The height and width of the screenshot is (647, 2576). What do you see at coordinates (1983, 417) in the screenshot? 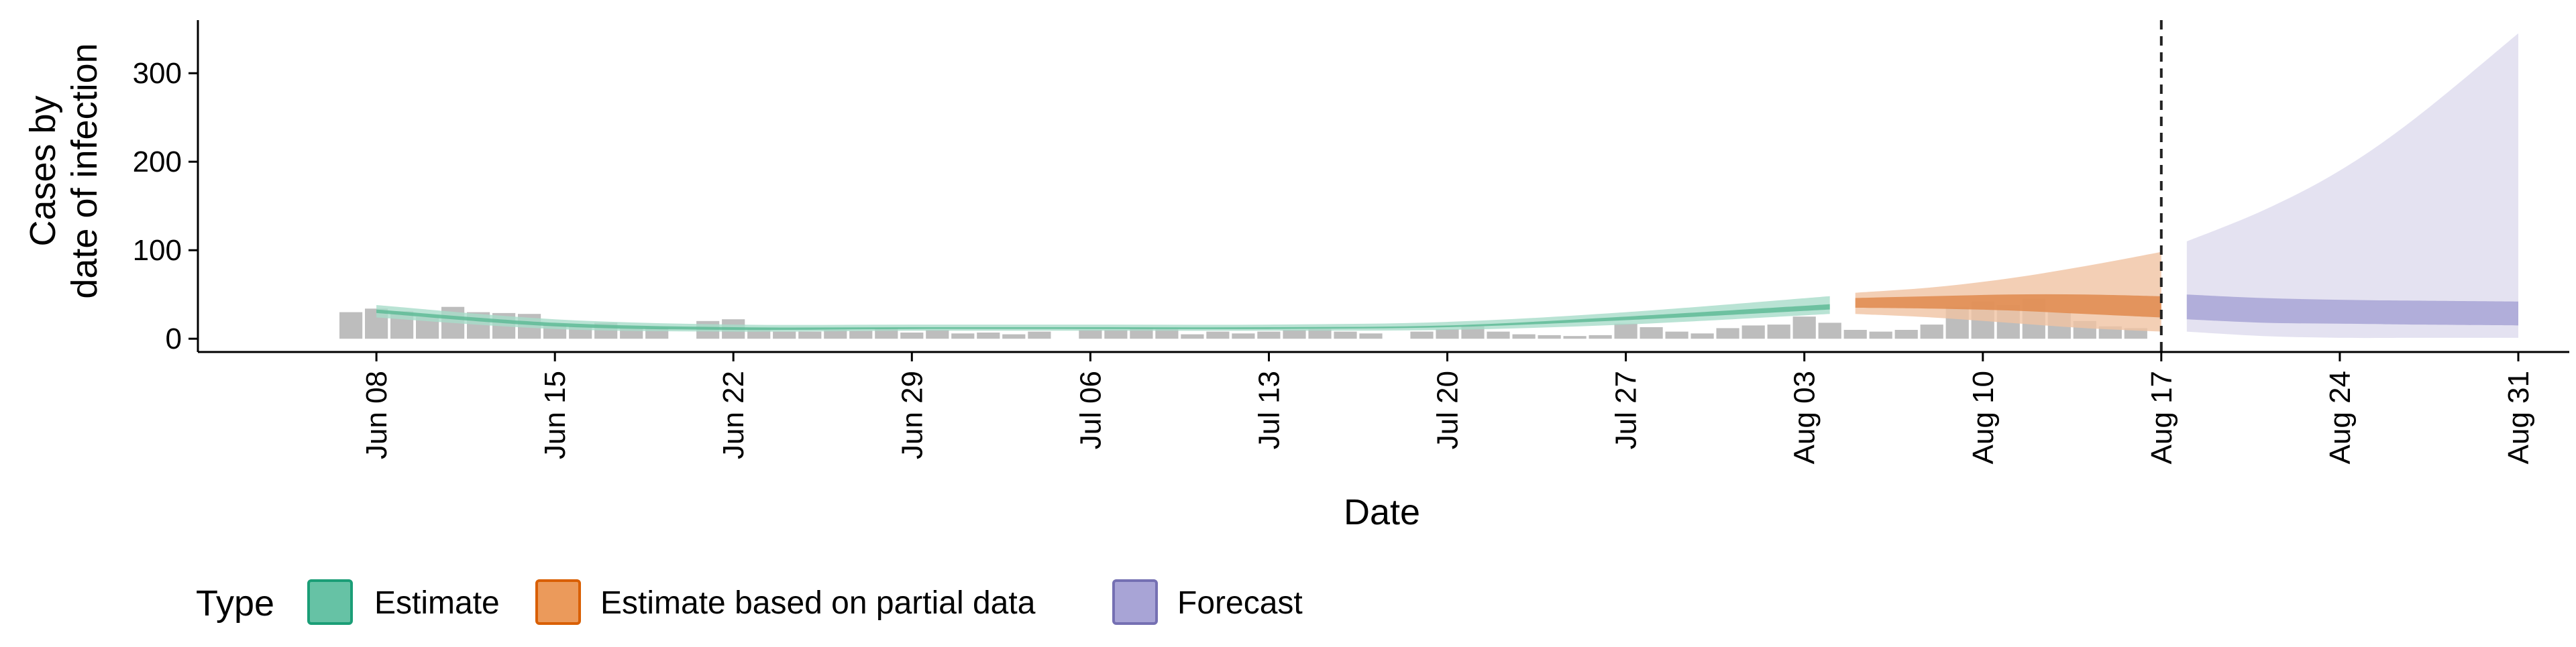
I see `x-tick-label: Aug 10` at bounding box center [1983, 417].